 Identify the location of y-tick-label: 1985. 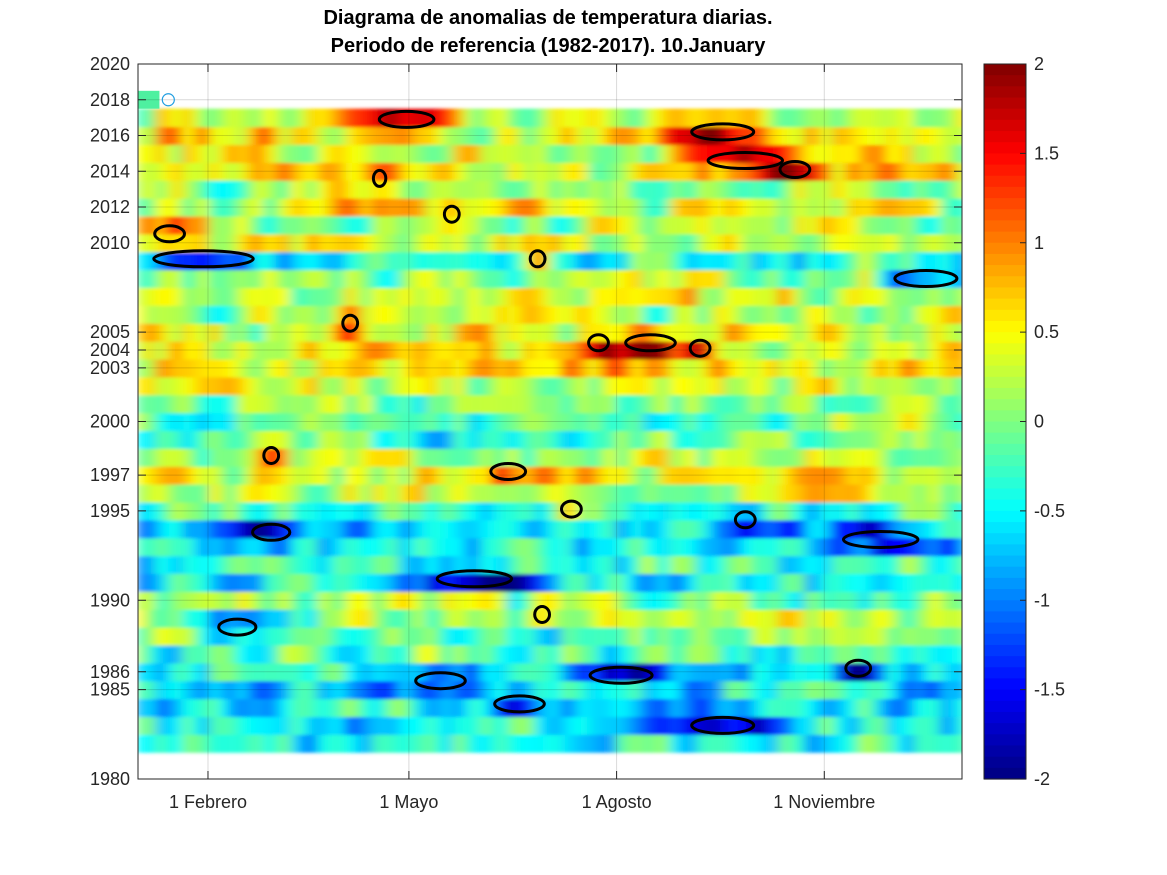
(110, 690).